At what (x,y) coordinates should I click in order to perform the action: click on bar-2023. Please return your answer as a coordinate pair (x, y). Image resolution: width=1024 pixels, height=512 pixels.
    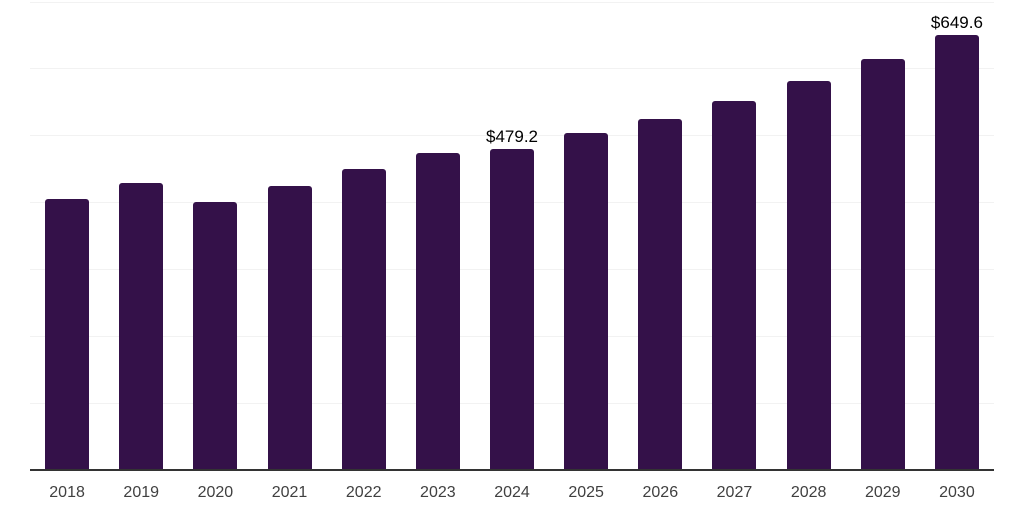
    Looking at the image, I should click on (437, 311).